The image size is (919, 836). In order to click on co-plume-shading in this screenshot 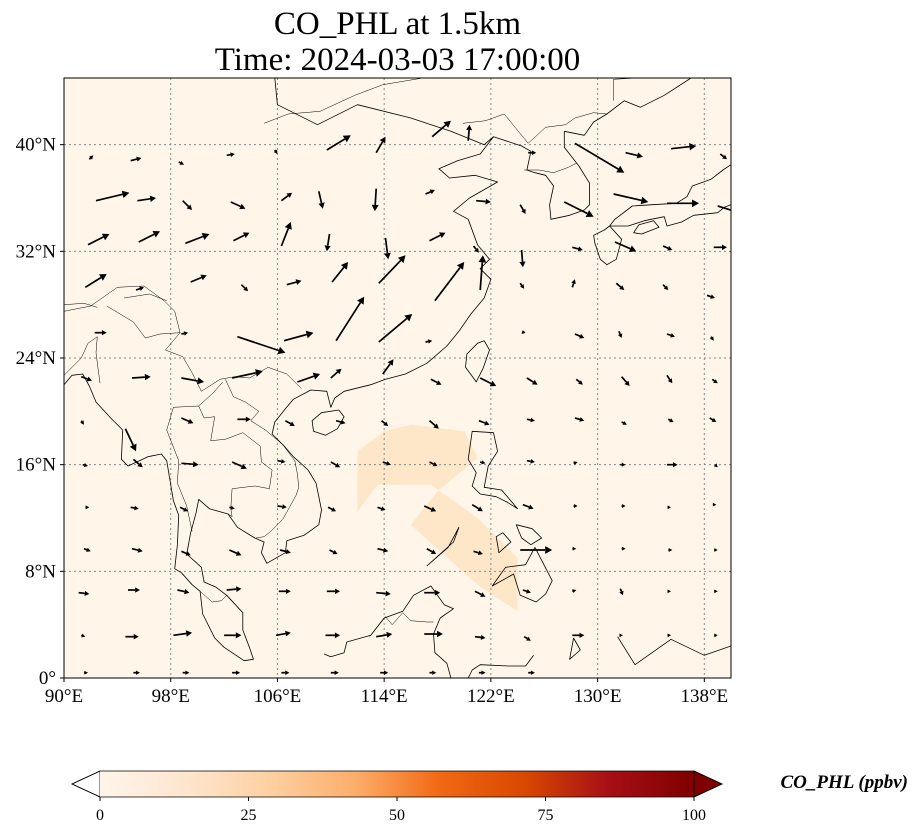, I will do `click(437, 518)`.